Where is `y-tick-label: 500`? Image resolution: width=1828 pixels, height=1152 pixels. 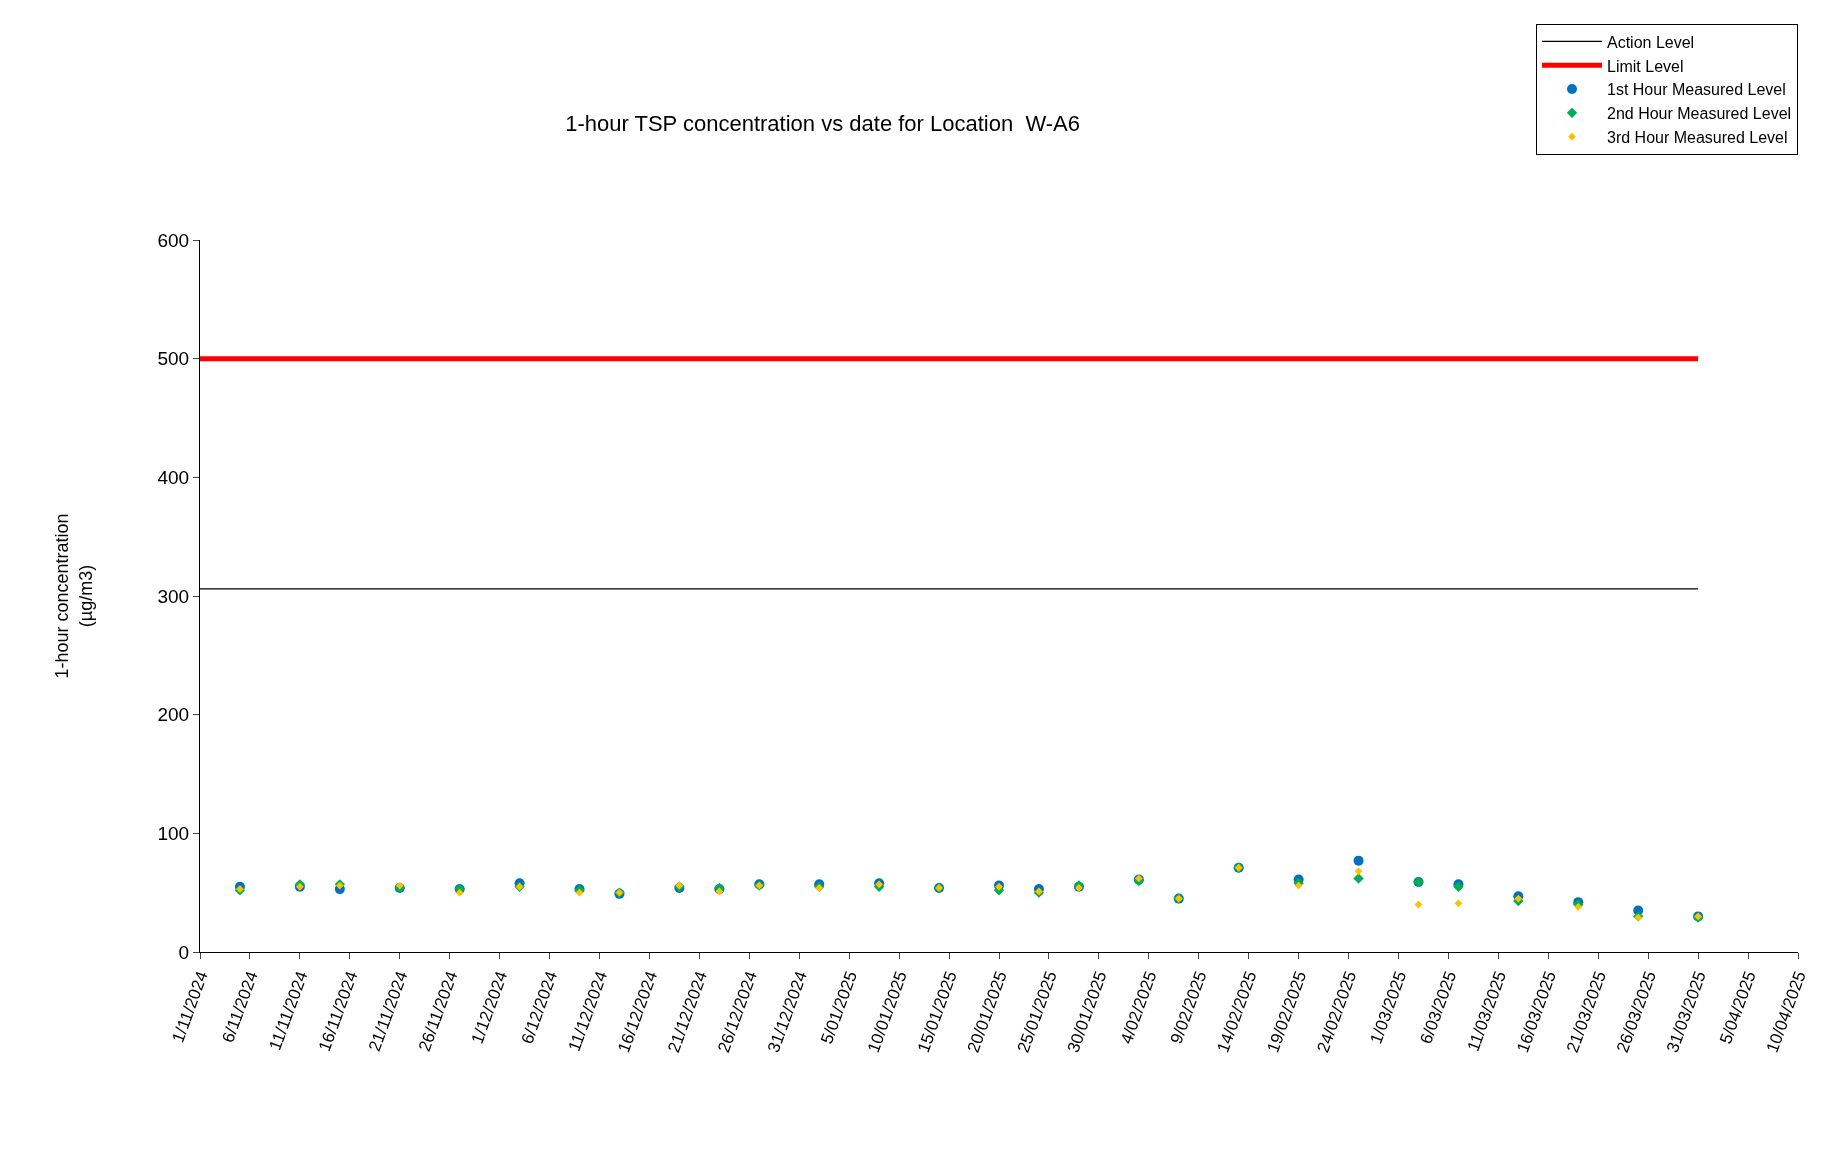
y-tick-label: 500 is located at coordinates (173, 359).